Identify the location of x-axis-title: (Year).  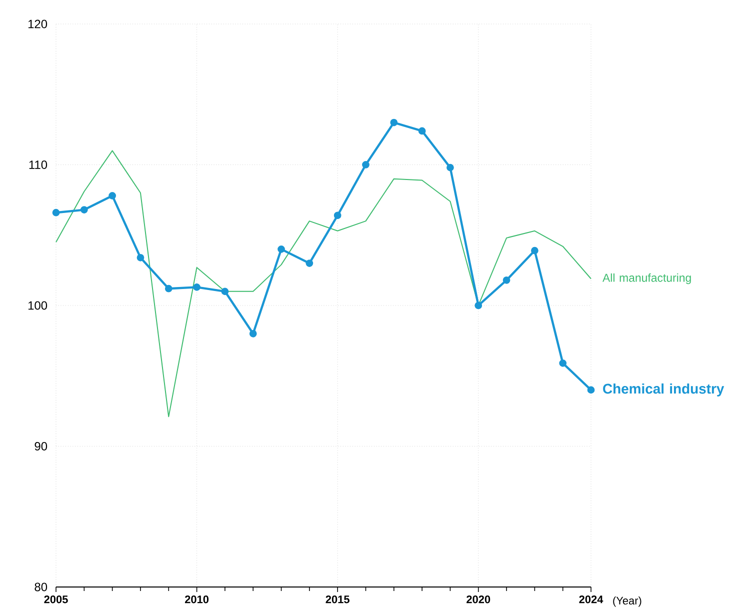
(627, 601).